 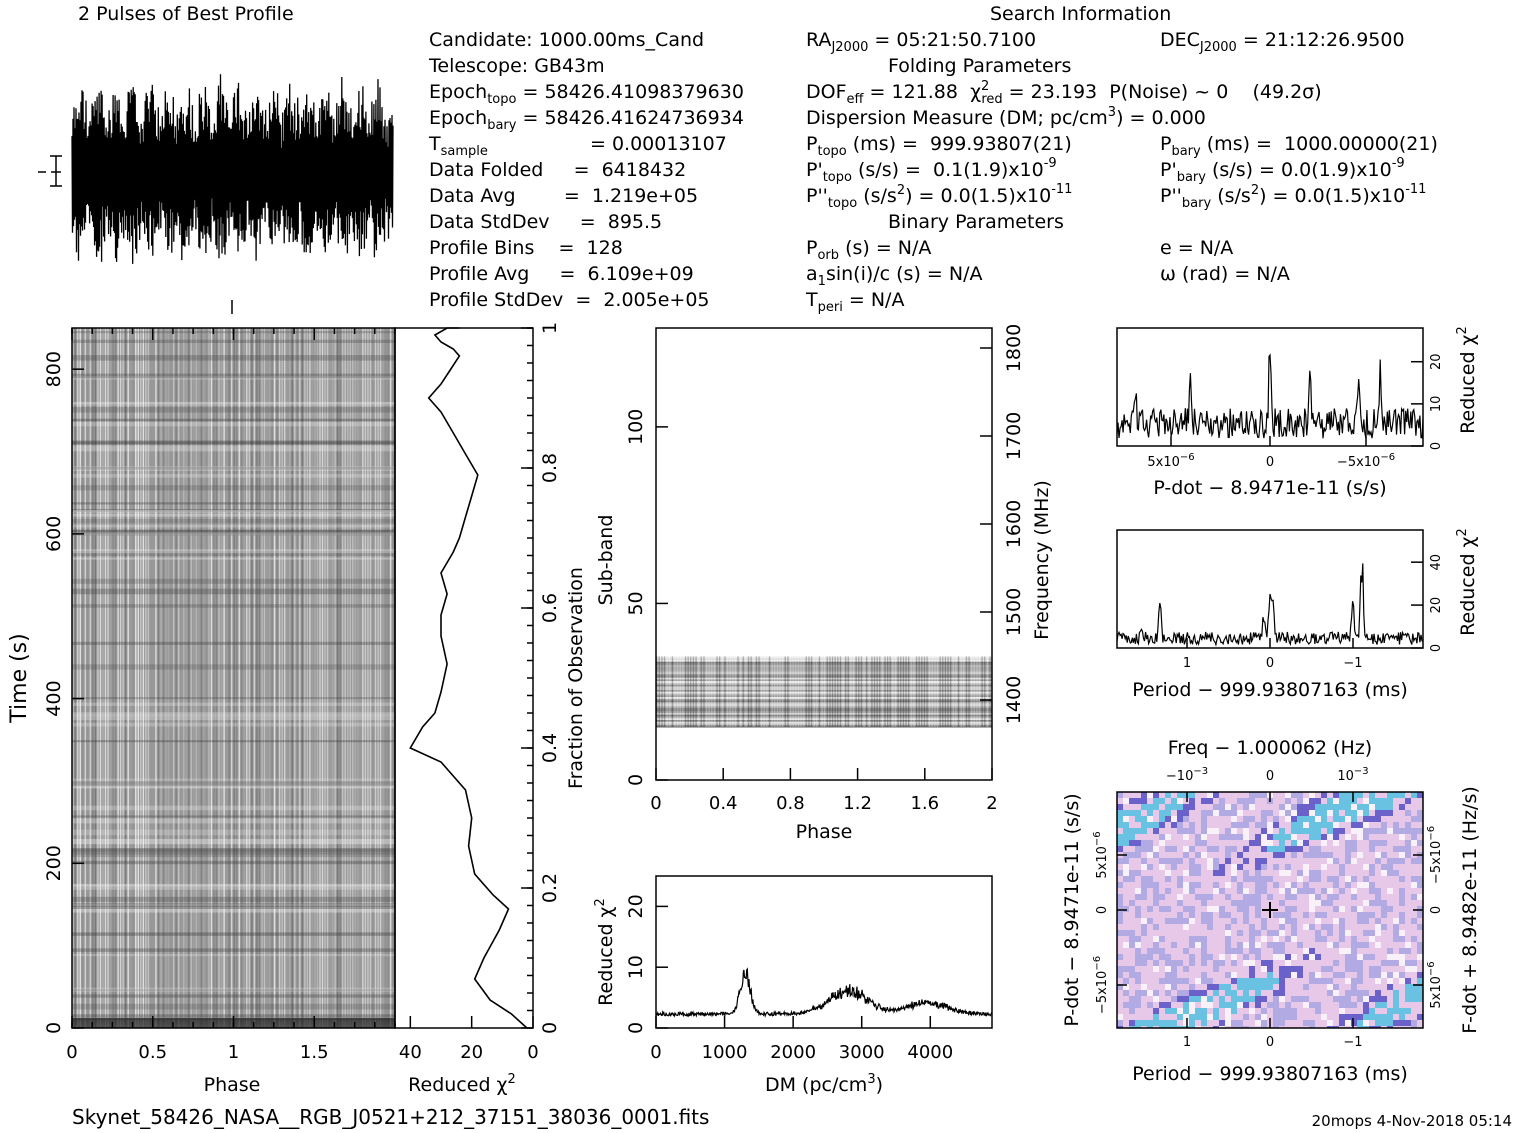 I want to click on time-phase-ytick-label: 800, so click(x=54, y=369).